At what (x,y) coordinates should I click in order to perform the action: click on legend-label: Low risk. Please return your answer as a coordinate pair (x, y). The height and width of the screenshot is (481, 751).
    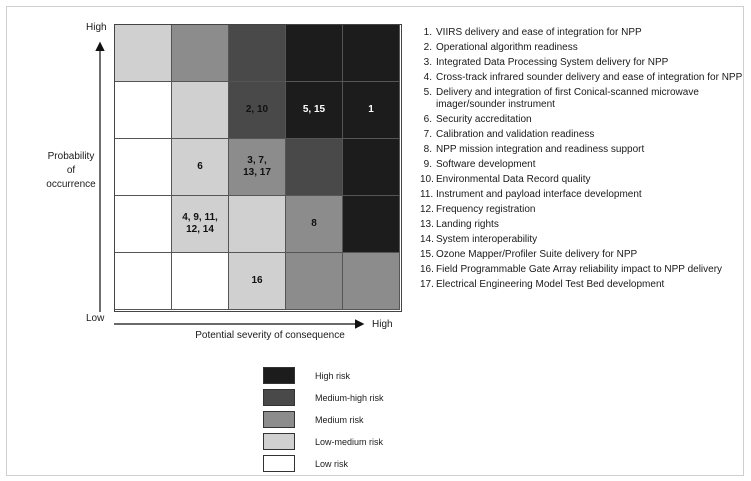
    Looking at the image, I should click on (332, 463).